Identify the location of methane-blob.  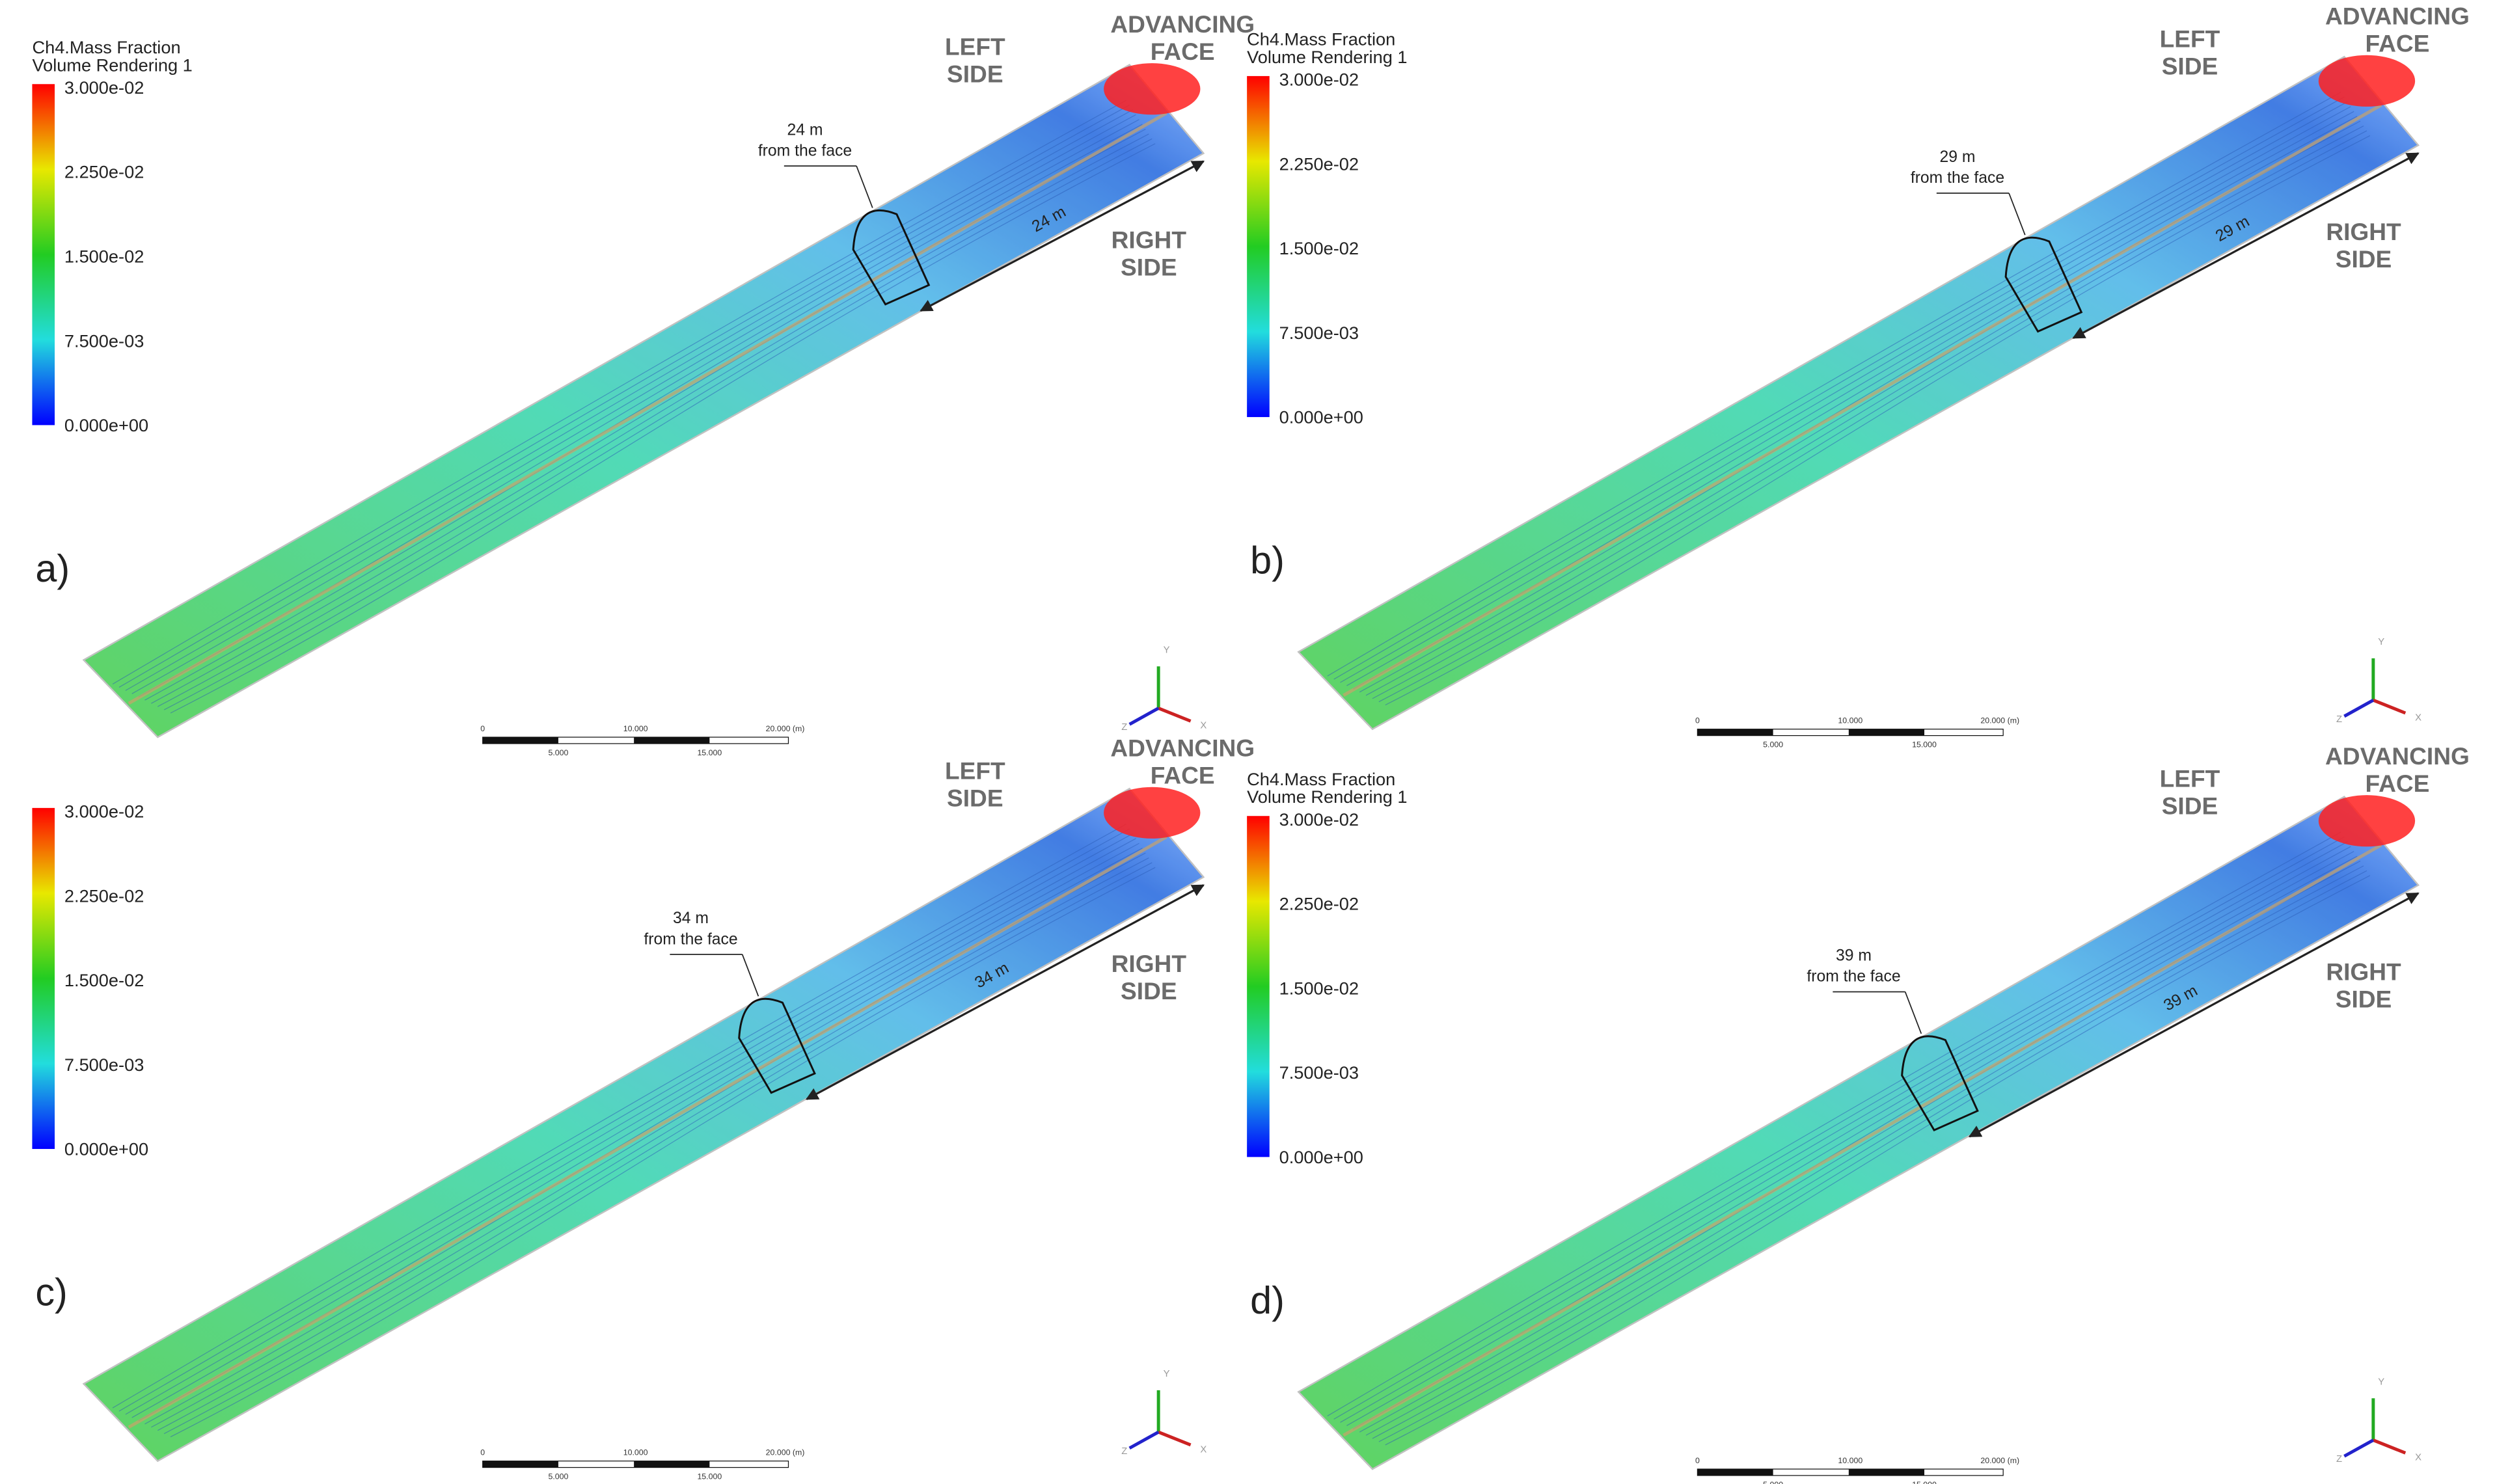
(1152, 813).